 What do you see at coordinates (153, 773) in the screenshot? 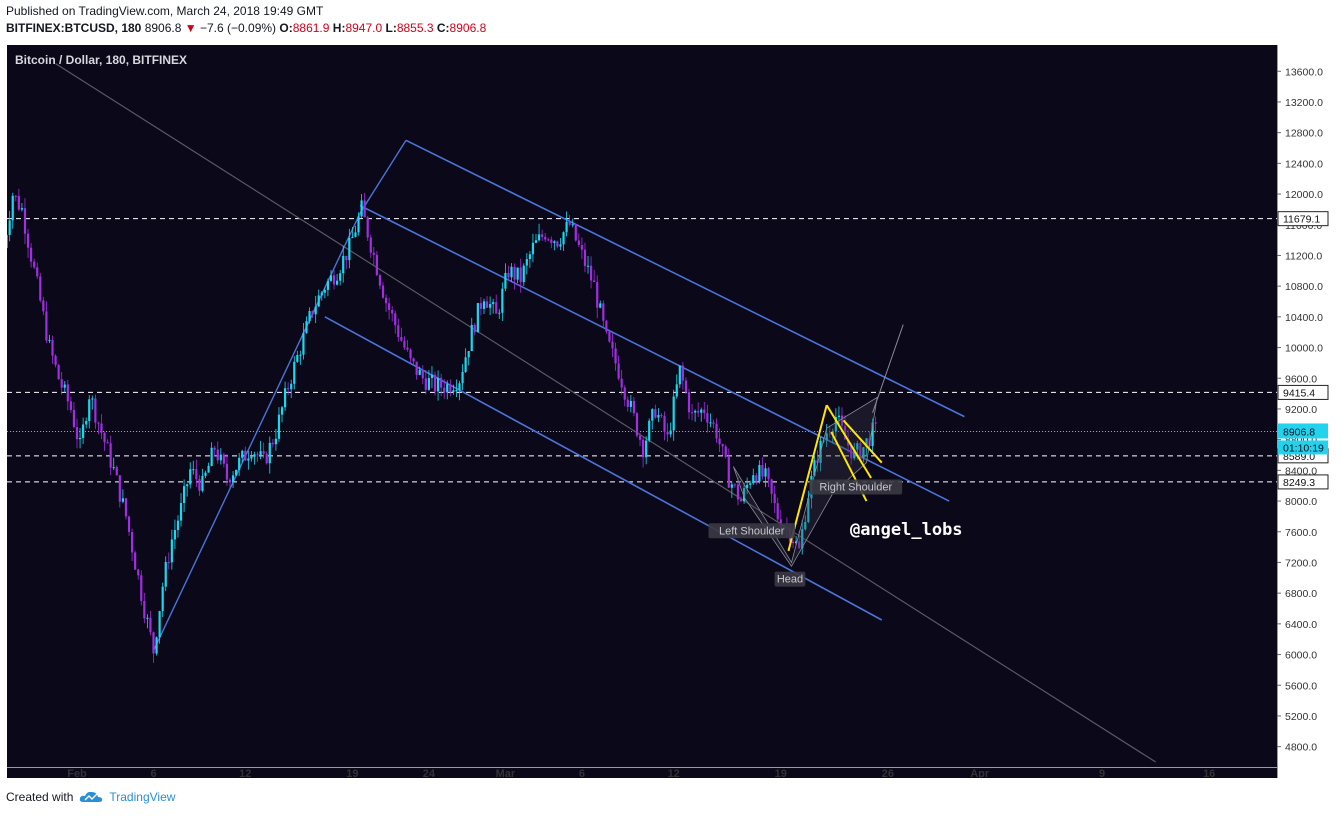
I see `x-tick-label: 6` at bounding box center [153, 773].